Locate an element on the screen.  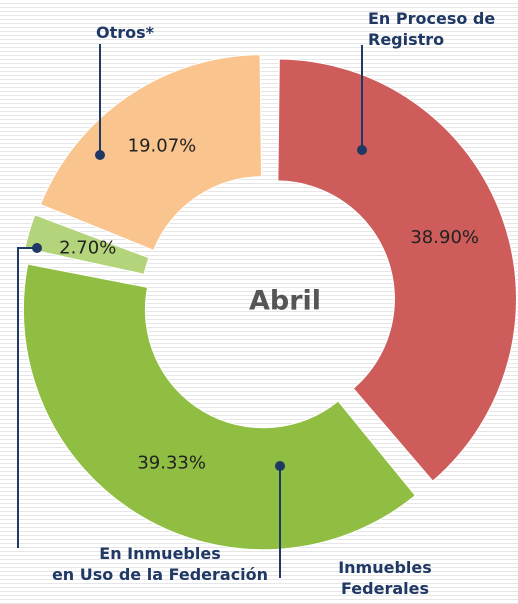
value-label: 19.07% is located at coordinates (162, 146).